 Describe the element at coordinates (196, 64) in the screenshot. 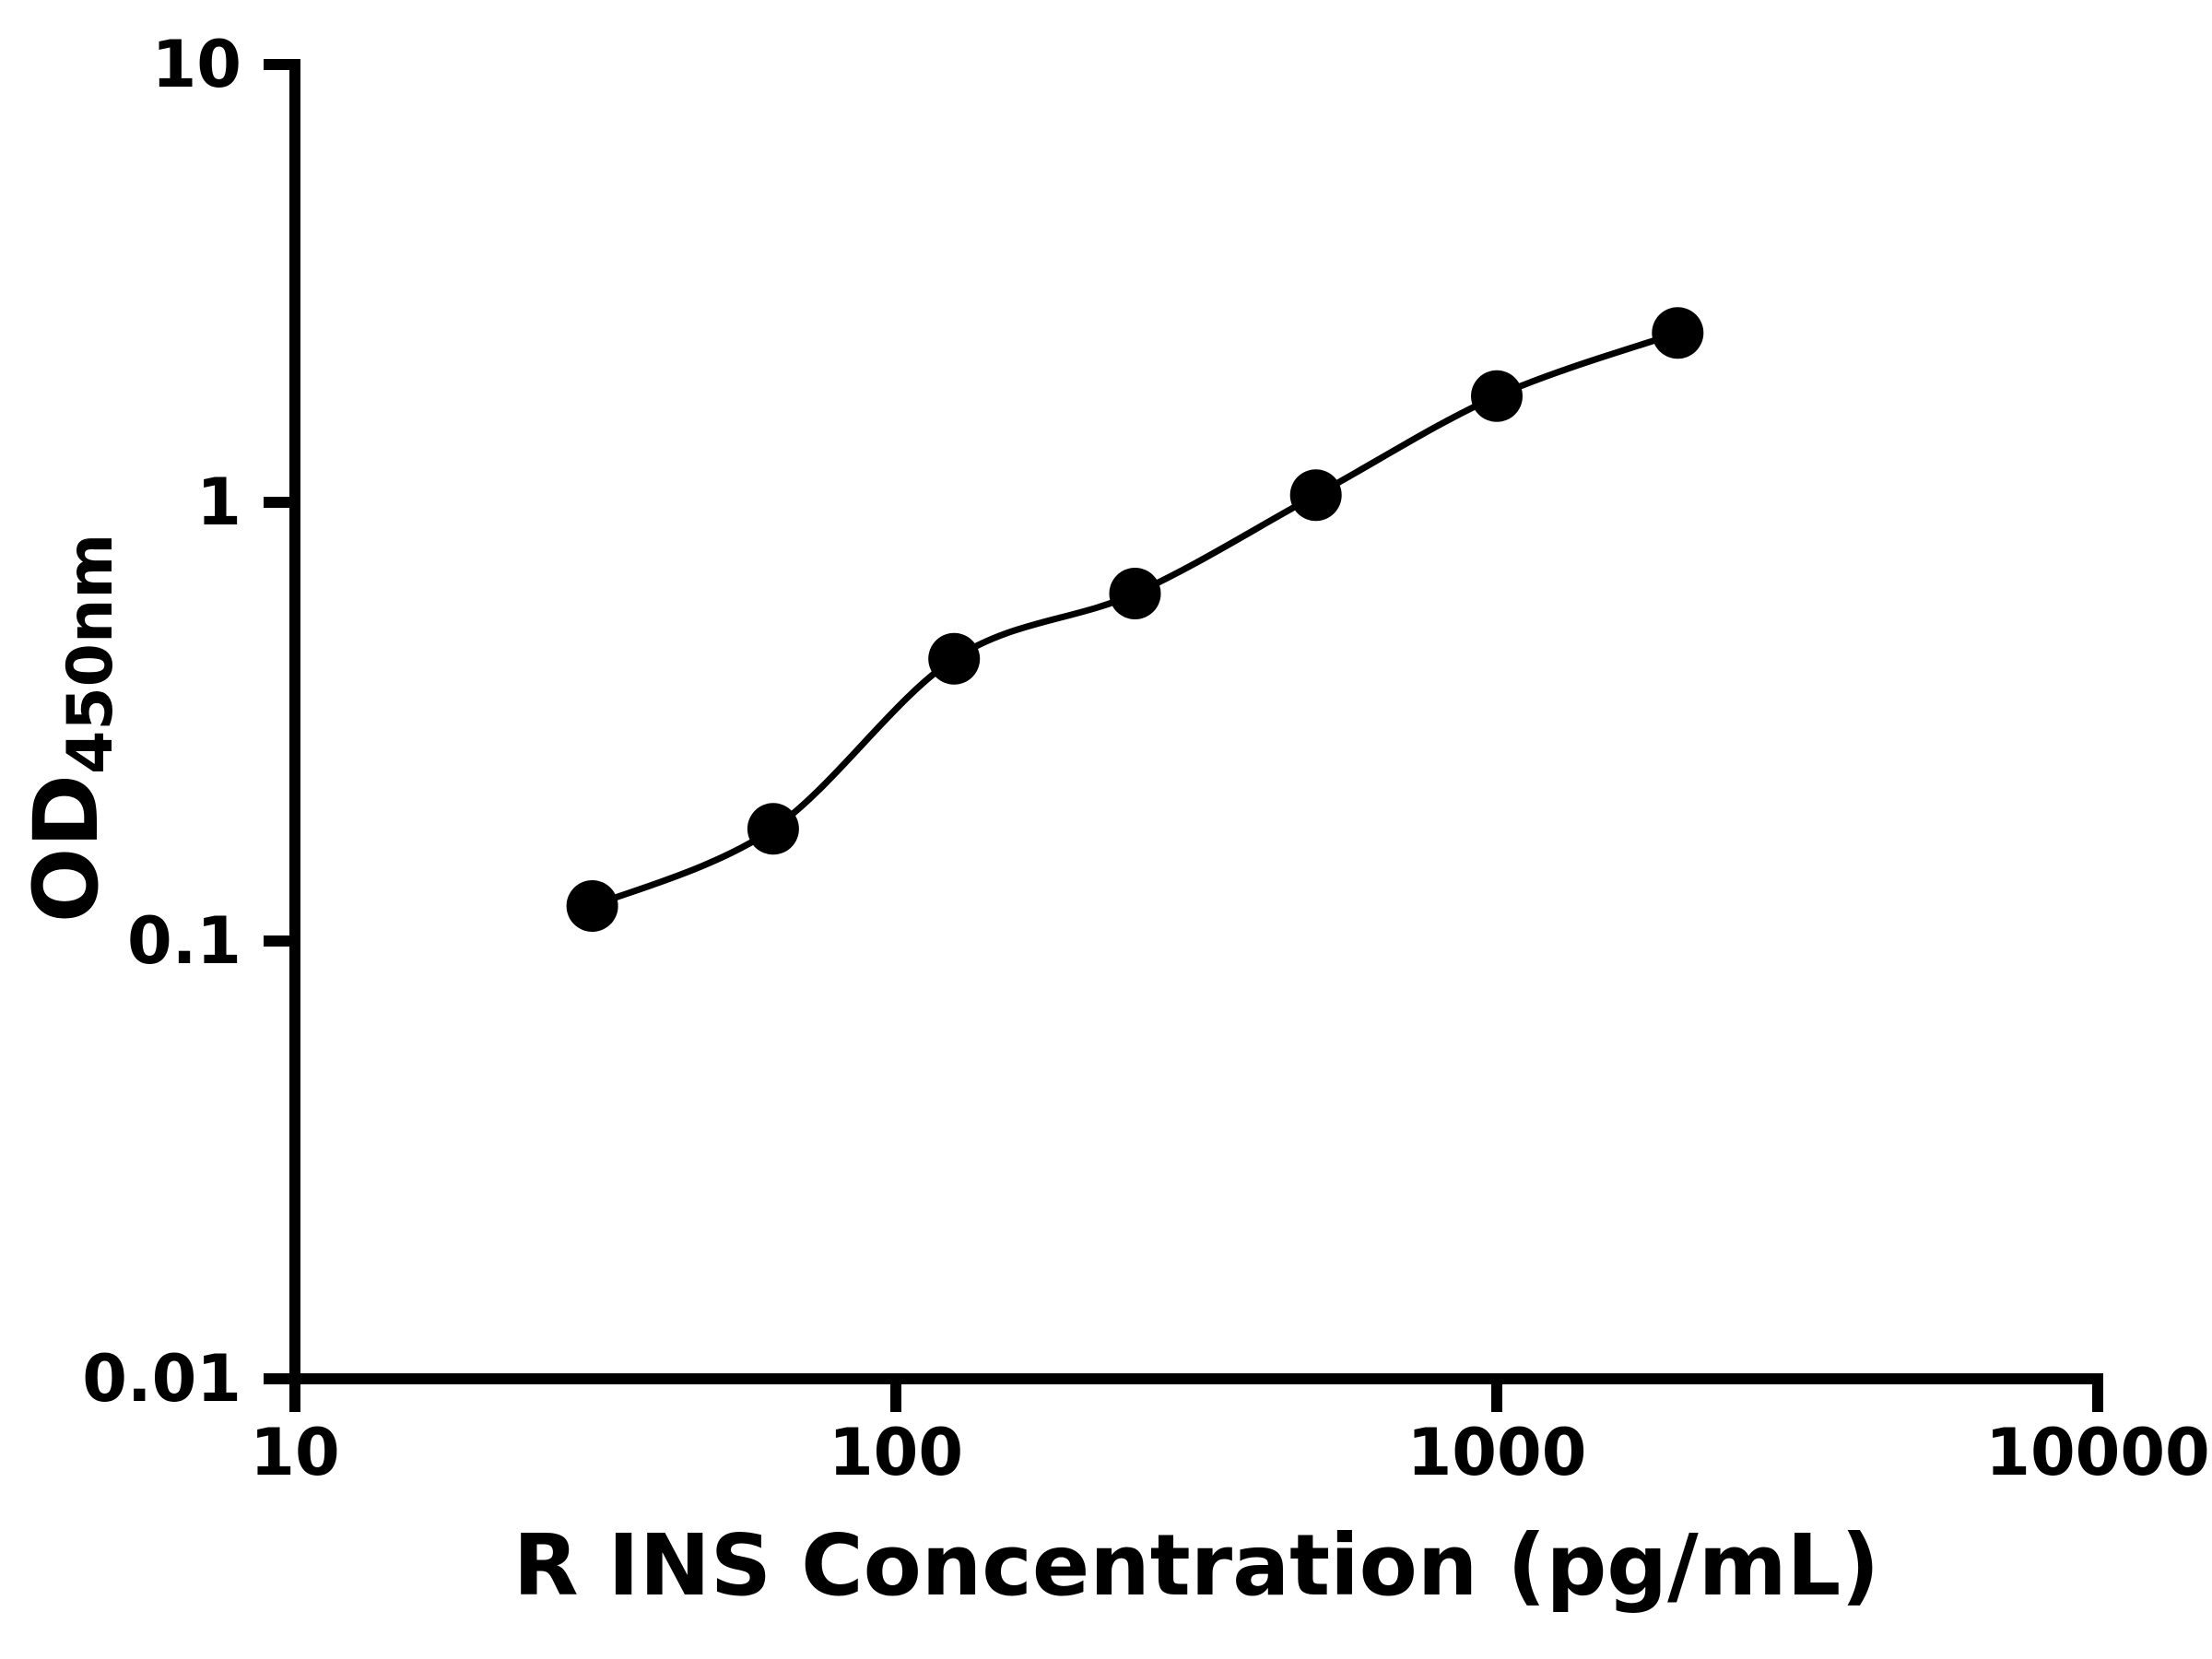

I see `y-tick-label: 10` at that location.